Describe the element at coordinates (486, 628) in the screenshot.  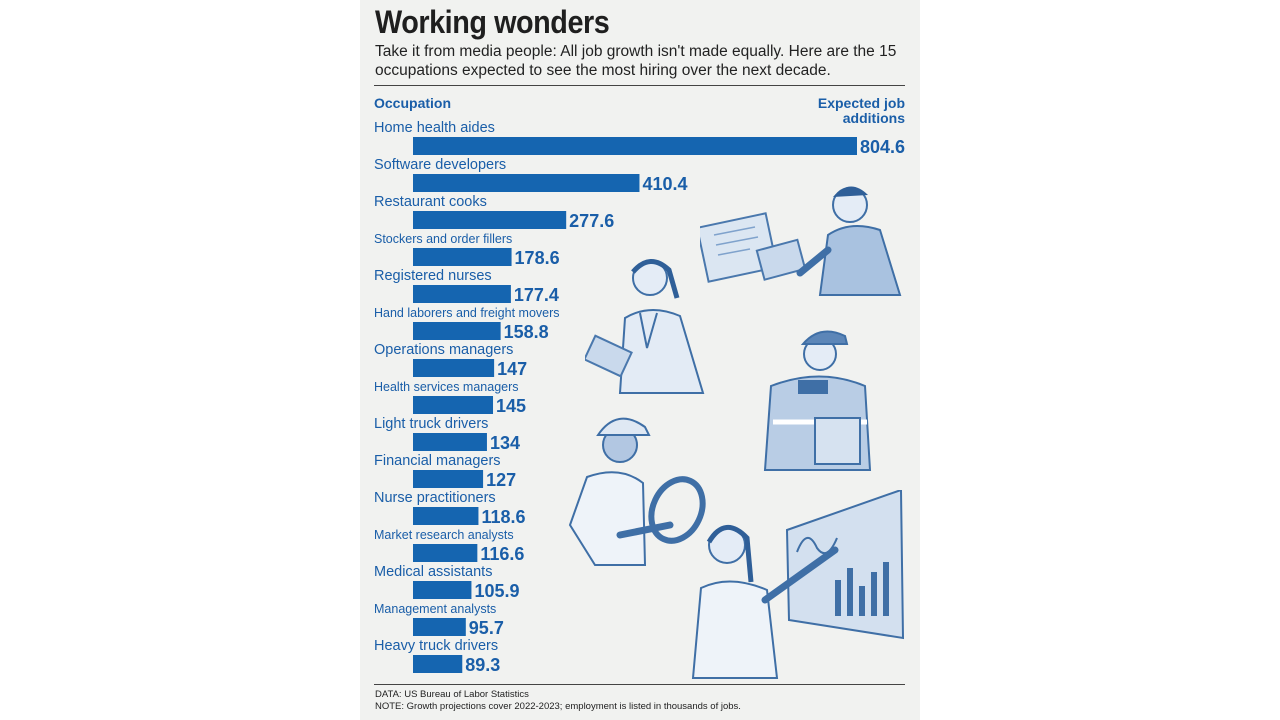
I see `value-label: 95.7` at that location.